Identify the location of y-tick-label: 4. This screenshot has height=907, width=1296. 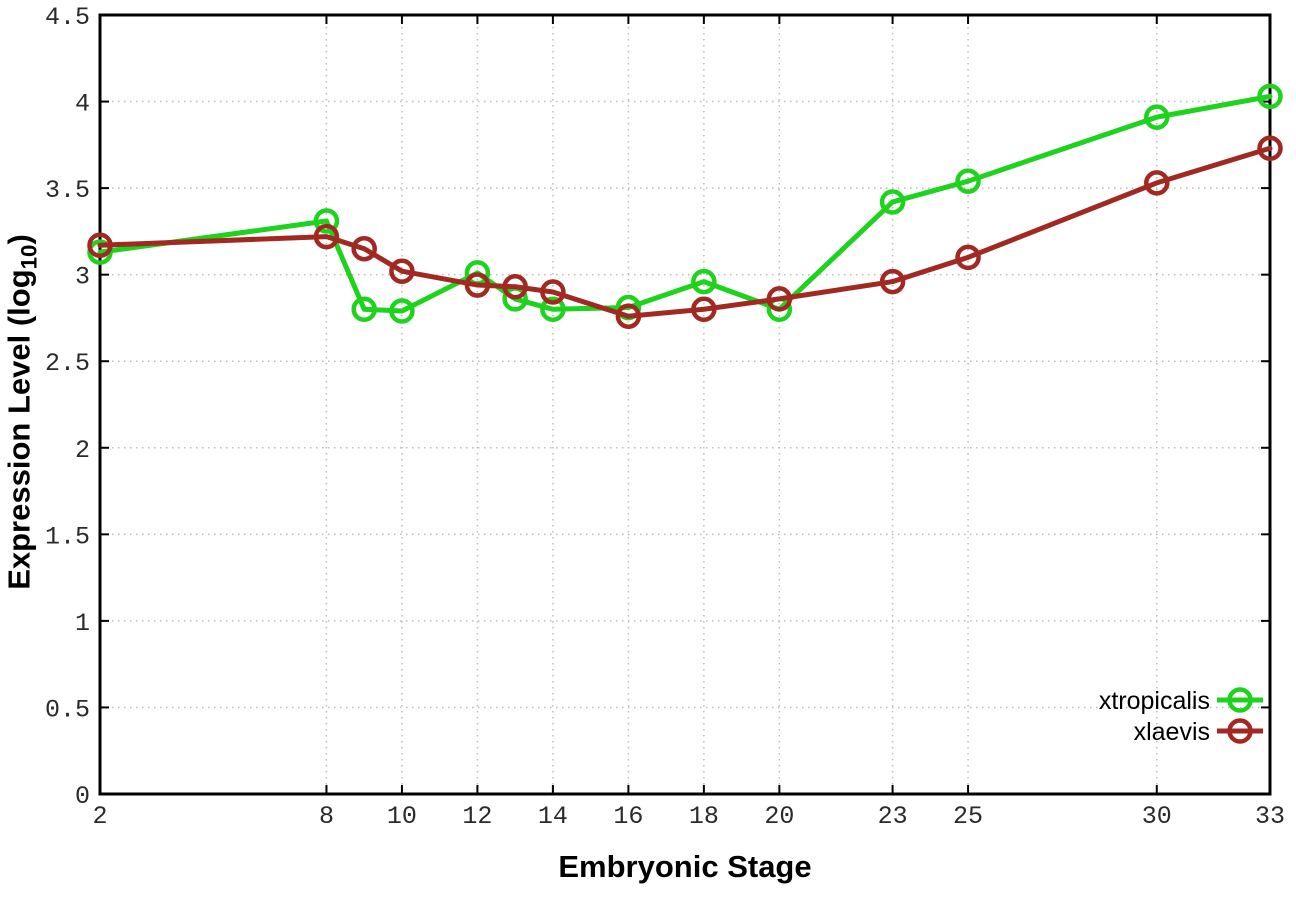
(82, 104).